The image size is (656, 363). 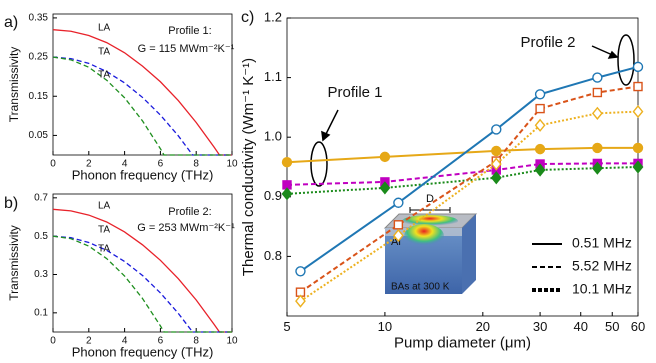 I want to click on panel-label: a), so click(x=11, y=22).